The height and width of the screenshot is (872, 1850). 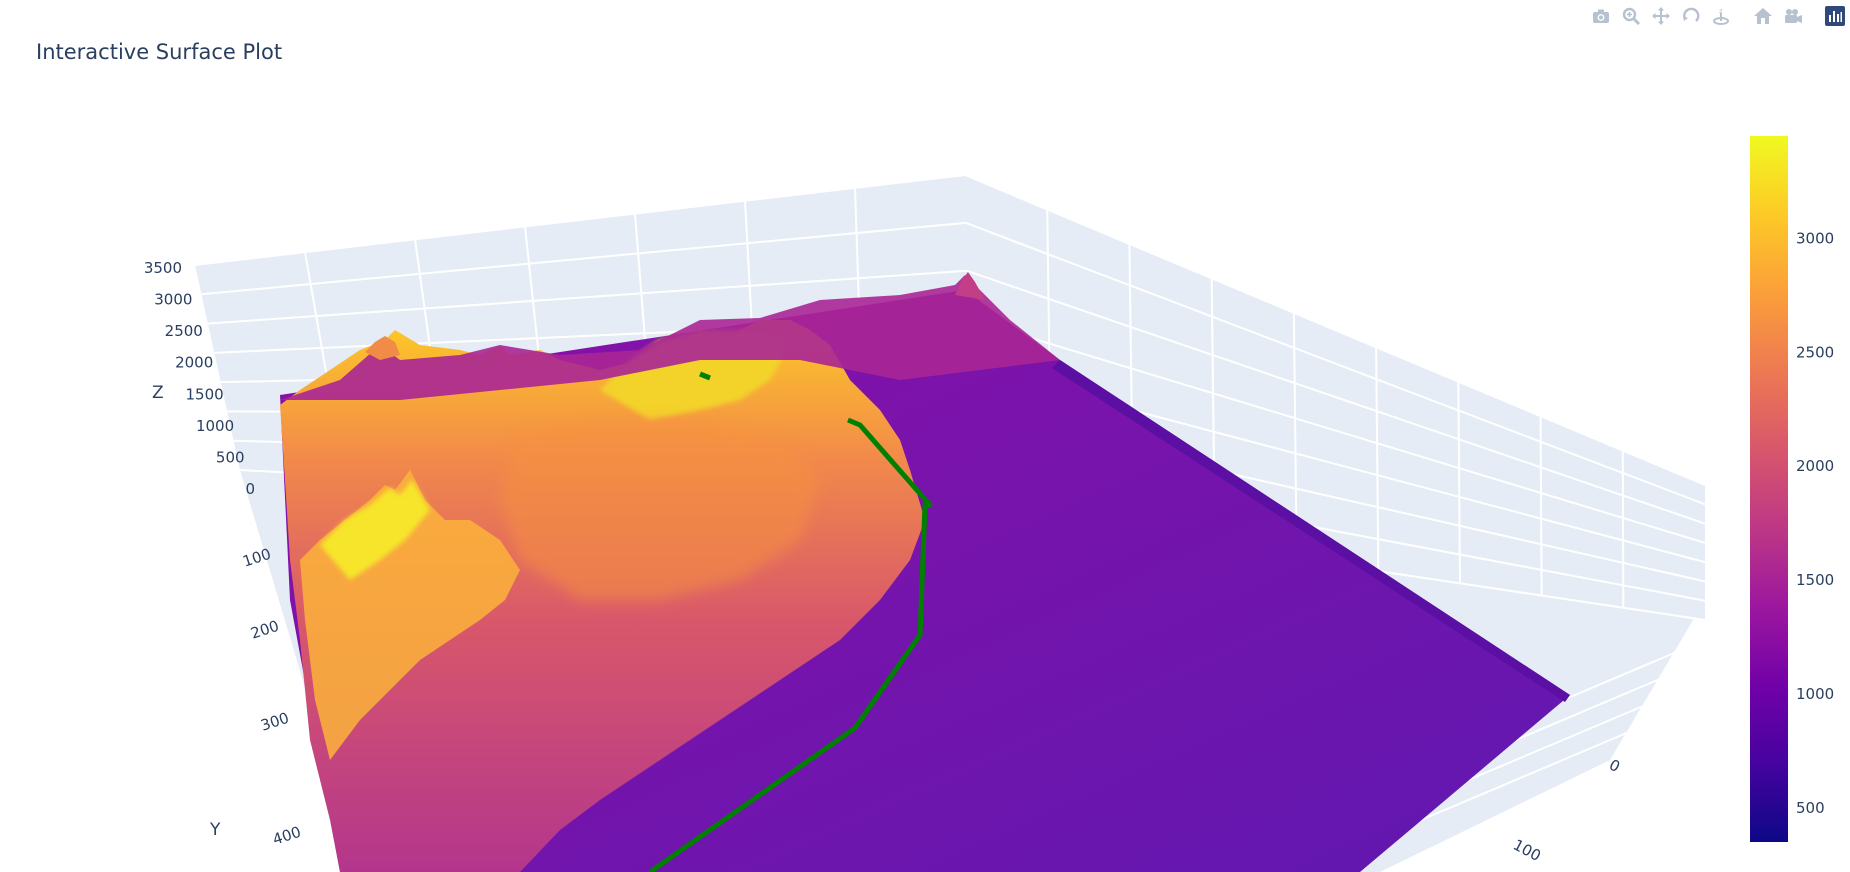 What do you see at coordinates (205, 394) in the screenshot?
I see `z-tick-label: 1500` at bounding box center [205, 394].